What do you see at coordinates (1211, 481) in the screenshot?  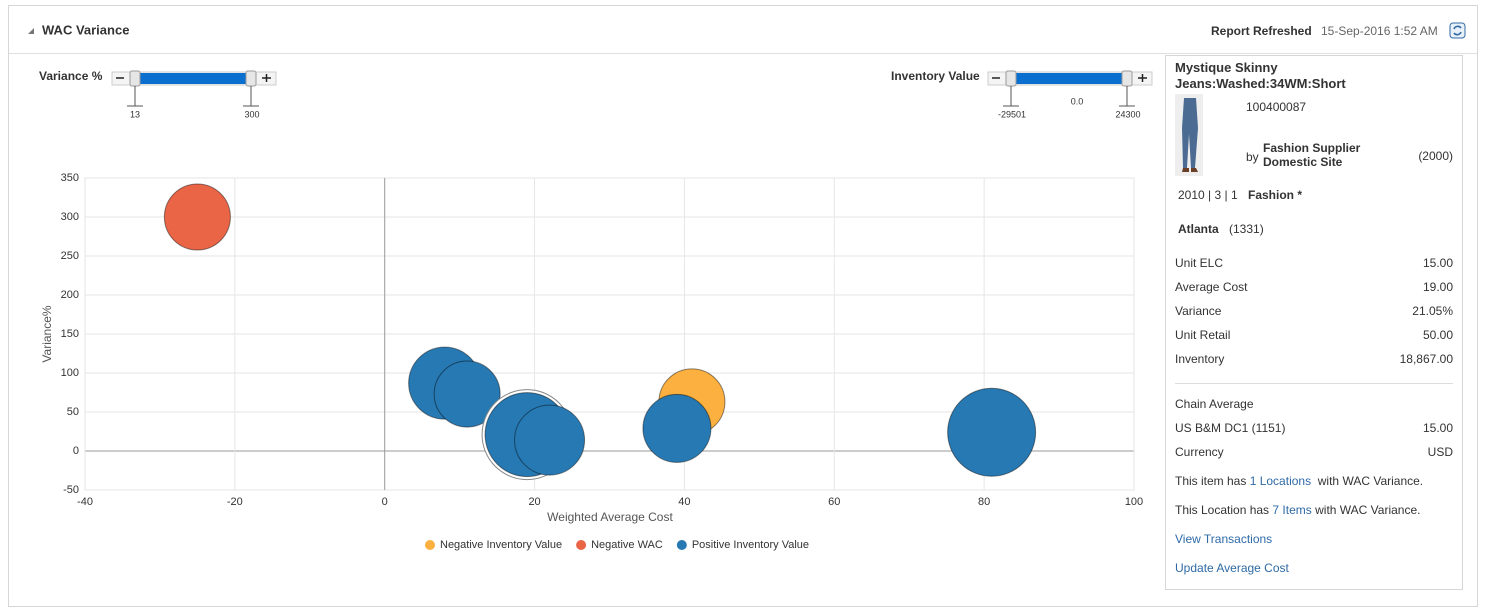 I see `text: This item has` at bounding box center [1211, 481].